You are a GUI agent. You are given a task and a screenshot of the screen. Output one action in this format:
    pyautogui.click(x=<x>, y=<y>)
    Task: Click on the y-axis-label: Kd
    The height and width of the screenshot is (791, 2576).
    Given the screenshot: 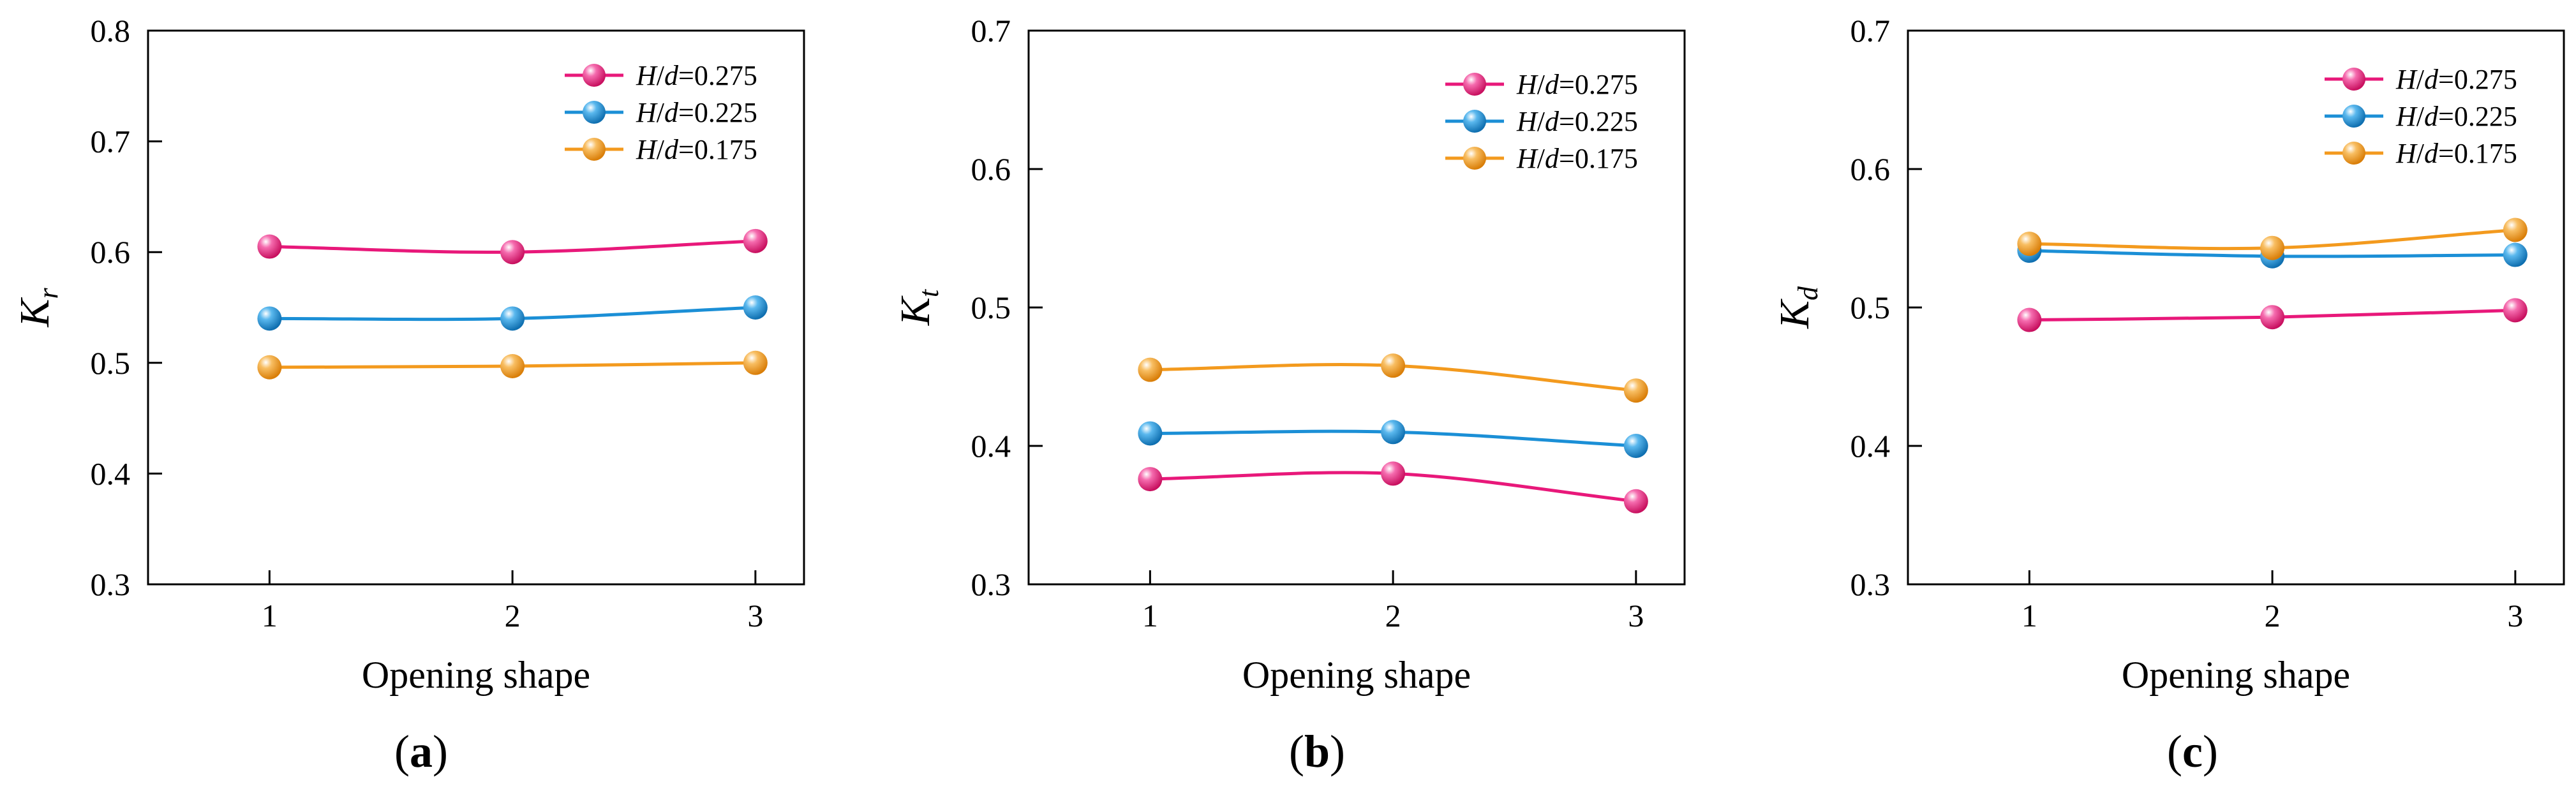 What is the action you would take?
    pyautogui.click(x=1797, y=307)
    